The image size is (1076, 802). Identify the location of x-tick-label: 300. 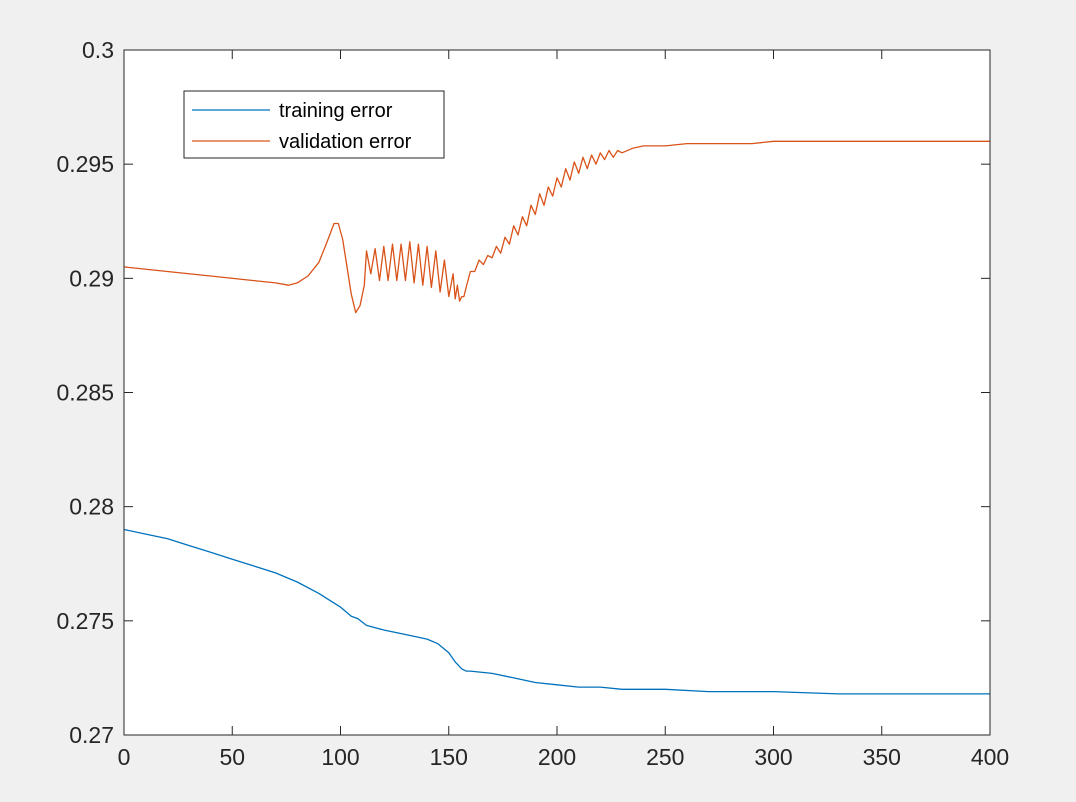
(773, 757).